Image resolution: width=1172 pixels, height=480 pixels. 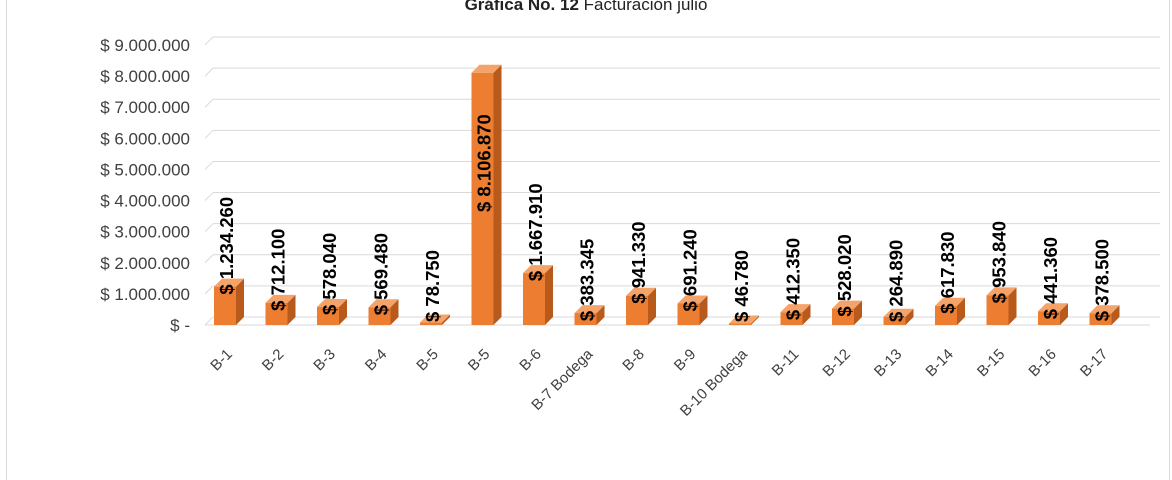 I want to click on data-label: $ 1.667.910, so click(x=535, y=232).